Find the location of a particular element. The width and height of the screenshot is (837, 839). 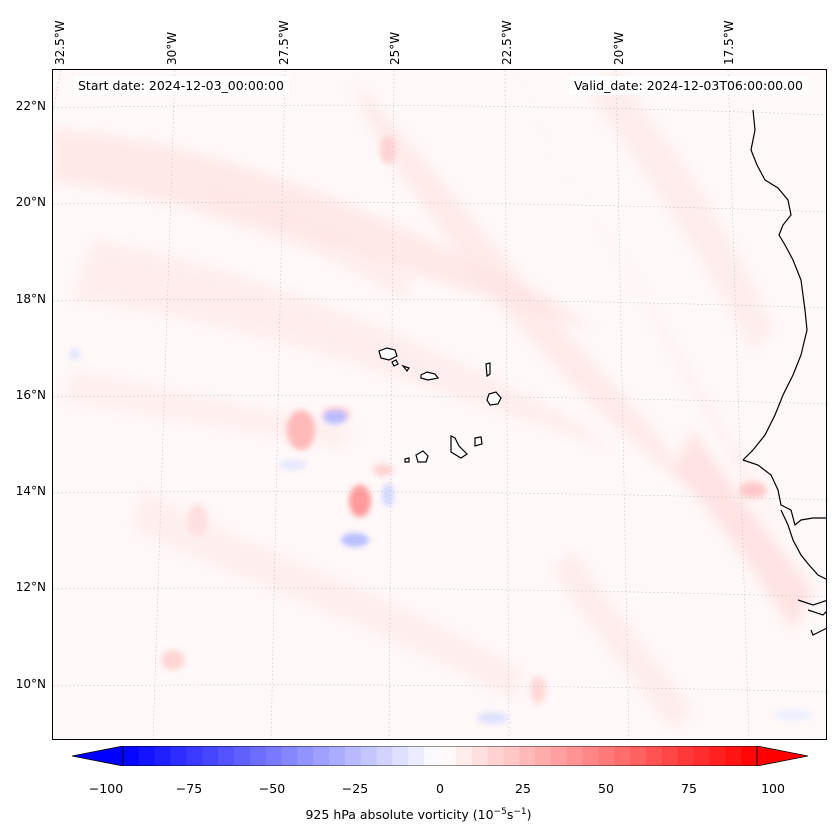

lat-label-14n: 14°N is located at coordinates (30, 491).